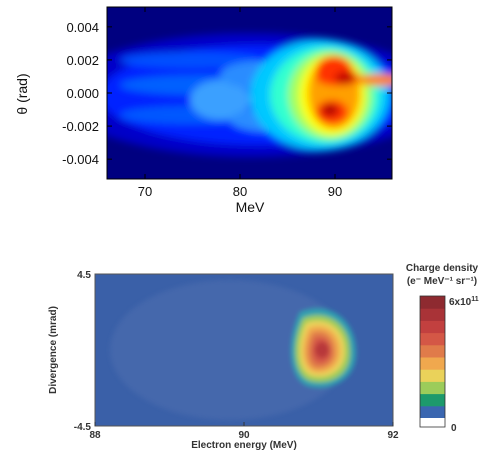  I want to click on bottom-x-ticks: 88 90 92, so click(244, 431).